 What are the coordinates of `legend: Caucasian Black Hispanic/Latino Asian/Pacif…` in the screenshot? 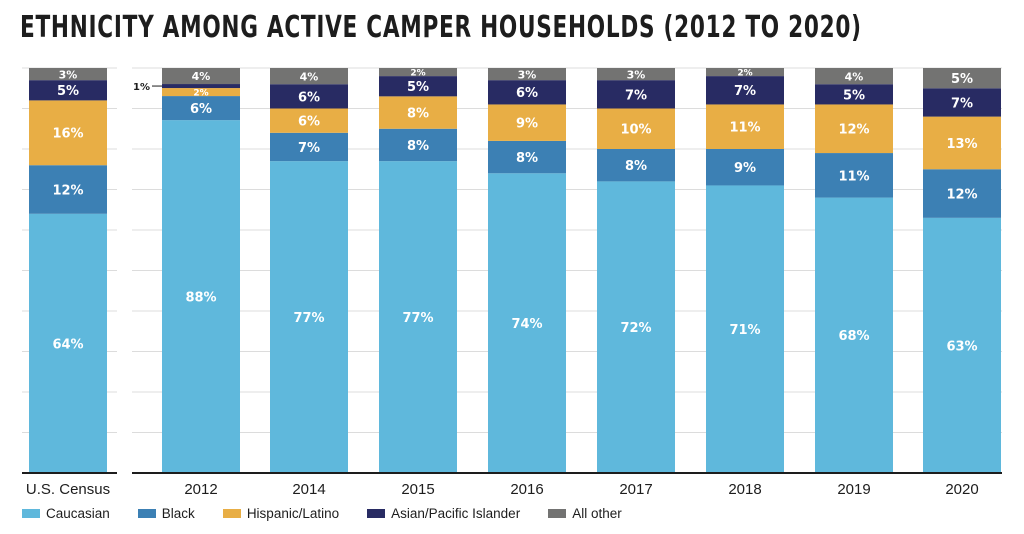 It's located at (336, 513).